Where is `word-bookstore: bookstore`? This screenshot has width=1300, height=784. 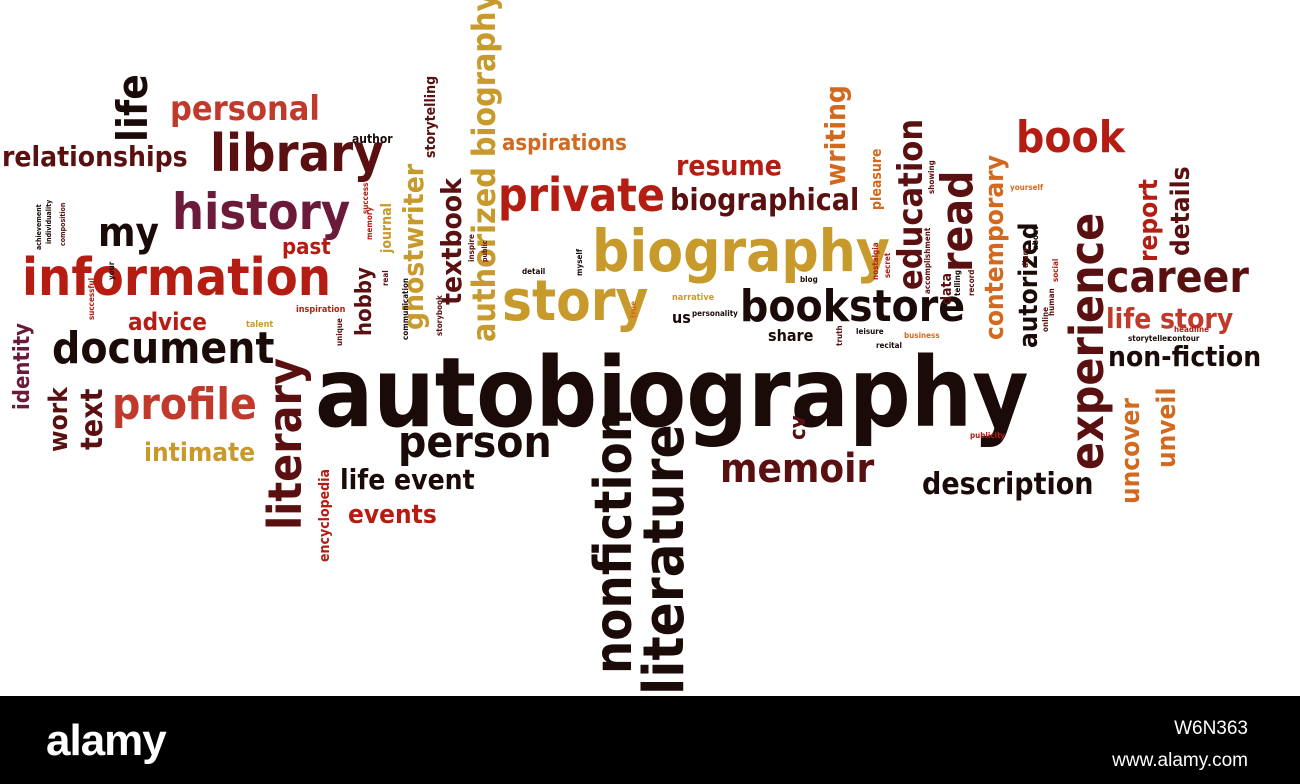 word-bookstore: bookstore is located at coordinates (853, 306).